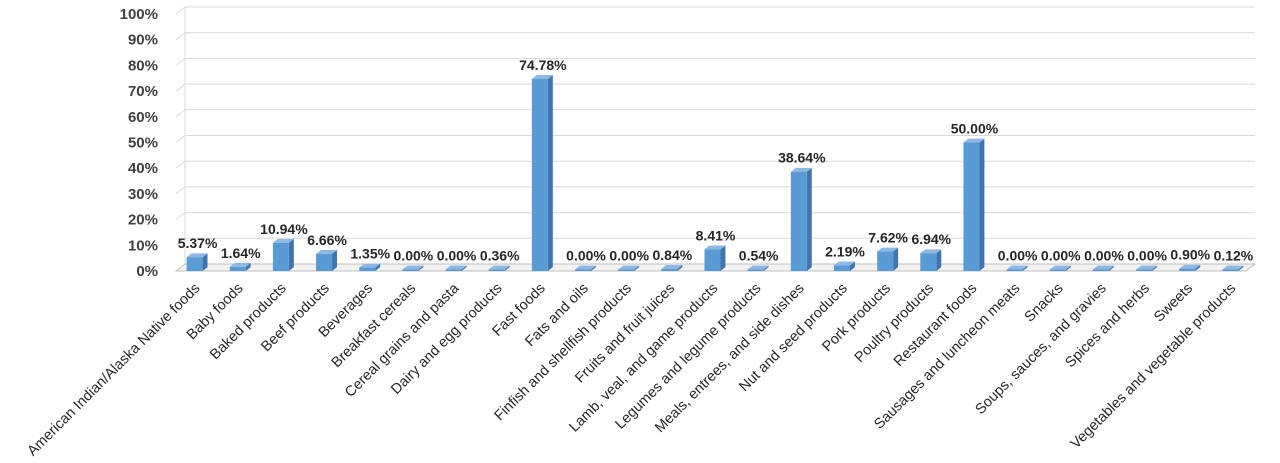  Describe the element at coordinates (716, 235) in the screenshot. I see `data-label: 8.41%` at that location.